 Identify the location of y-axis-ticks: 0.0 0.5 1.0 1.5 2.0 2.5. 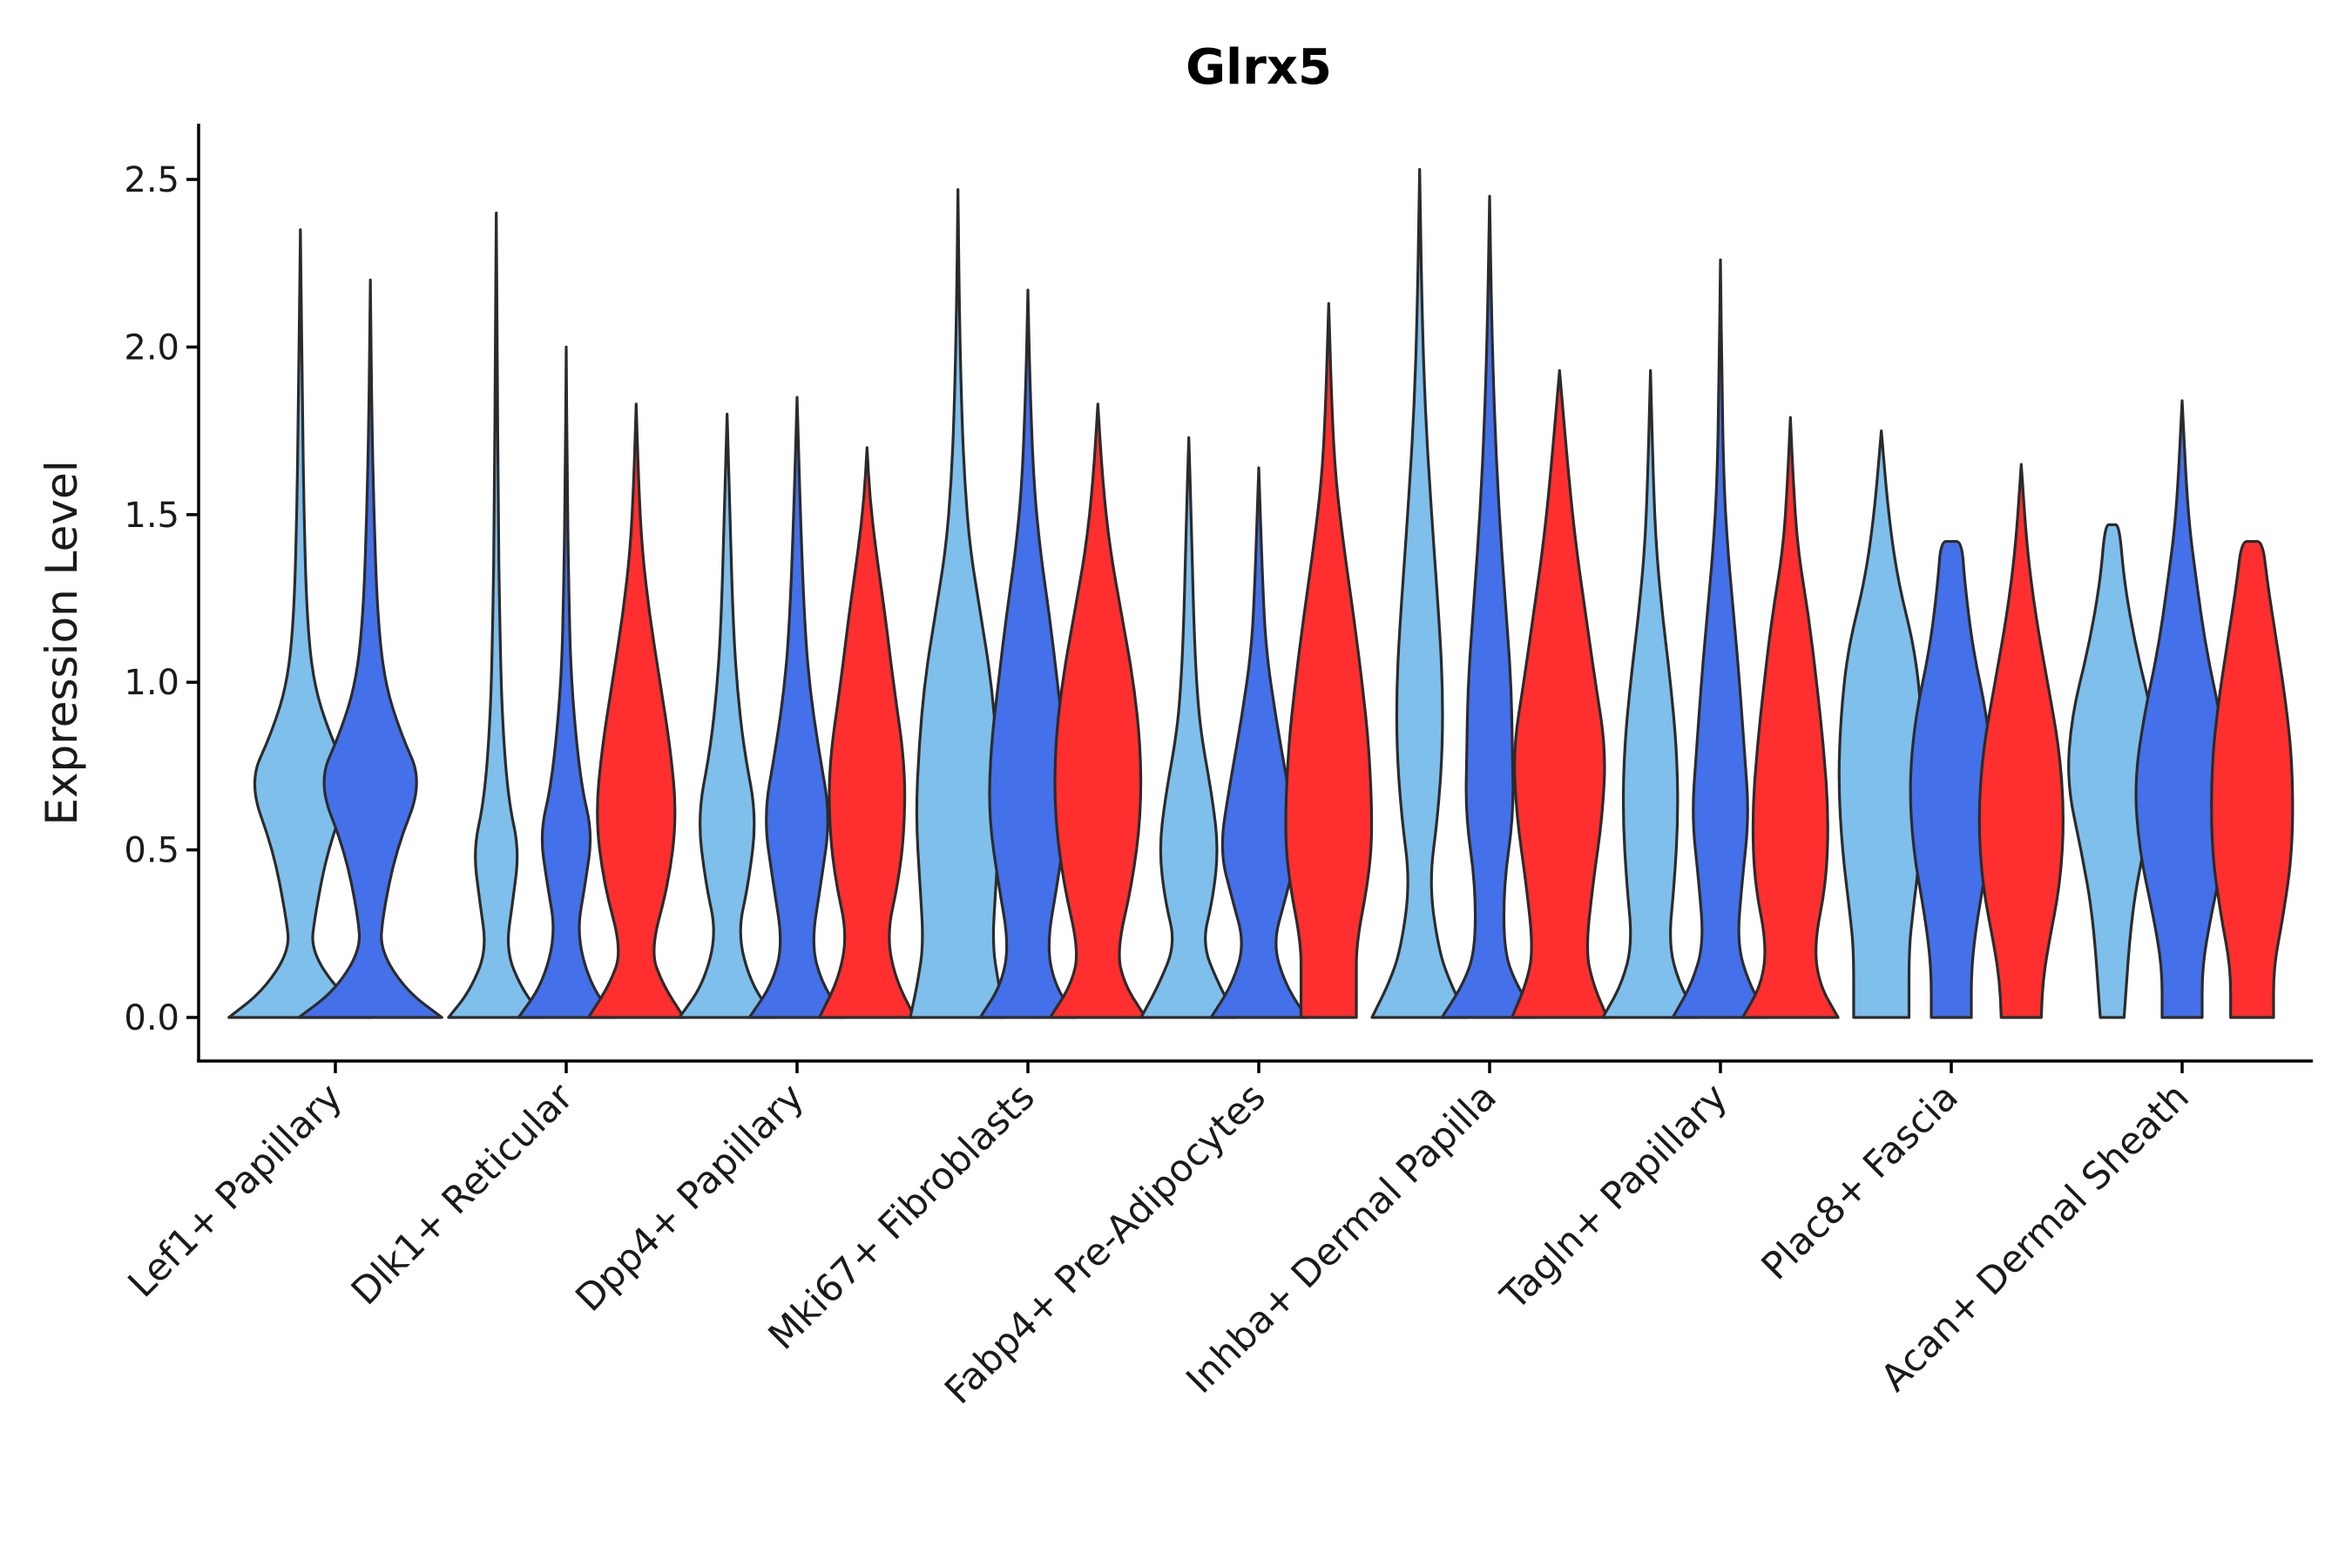
(161, 599).